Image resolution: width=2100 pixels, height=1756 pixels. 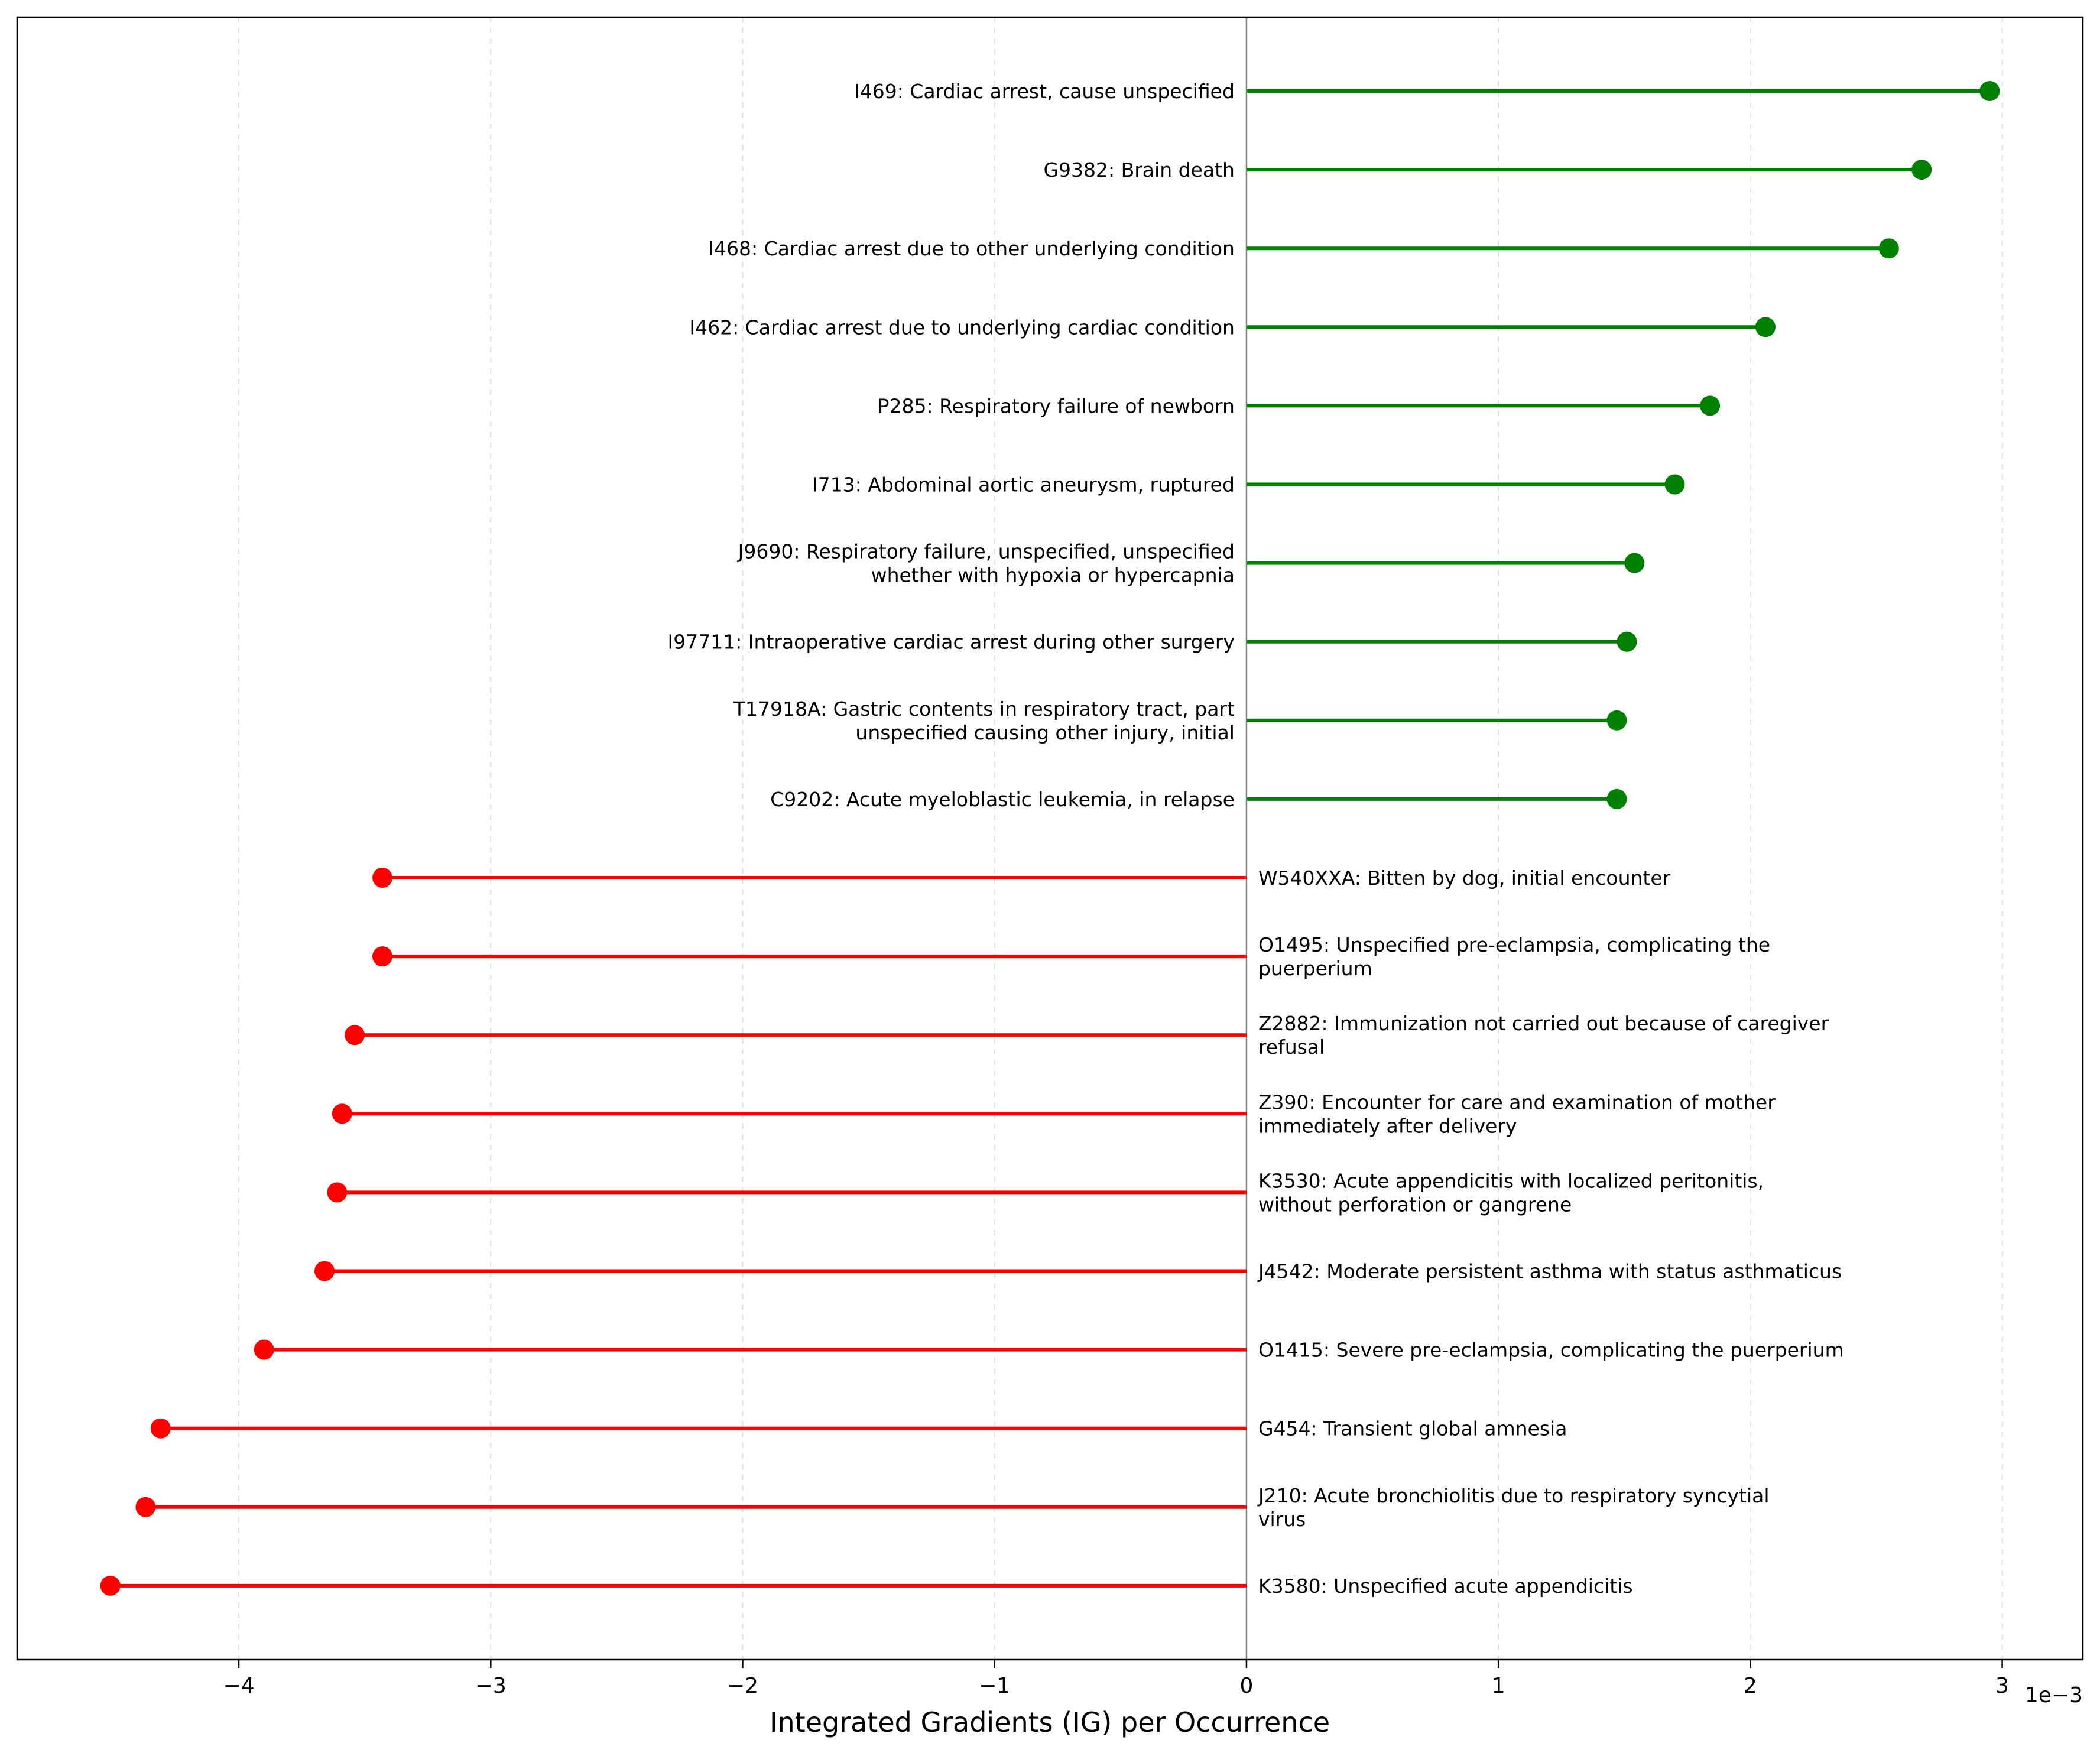 I want to click on x-tick-label: 0, so click(x=1246, y=1686).